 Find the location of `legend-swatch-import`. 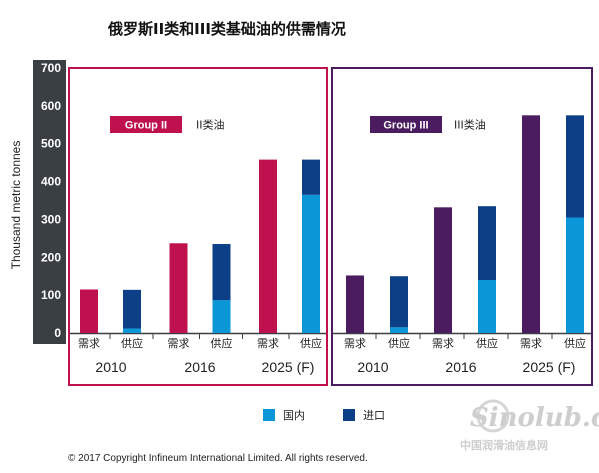

legend-swatch-import is located at coordinates (349, 415).